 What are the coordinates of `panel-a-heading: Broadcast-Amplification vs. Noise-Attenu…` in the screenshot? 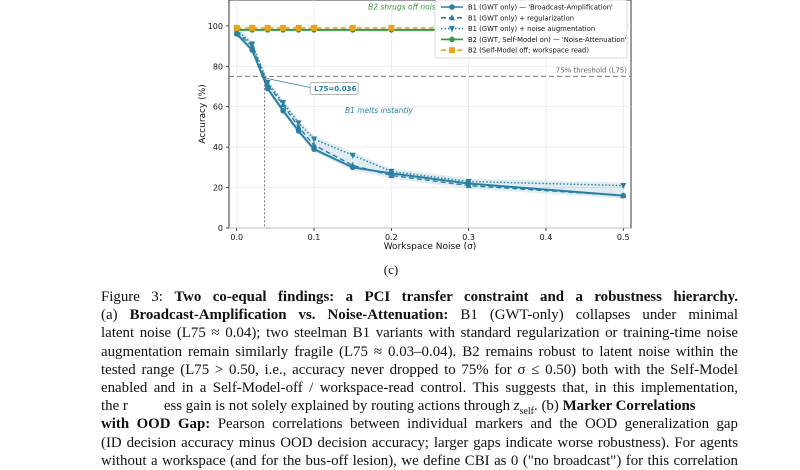 It's located at (289, 315).